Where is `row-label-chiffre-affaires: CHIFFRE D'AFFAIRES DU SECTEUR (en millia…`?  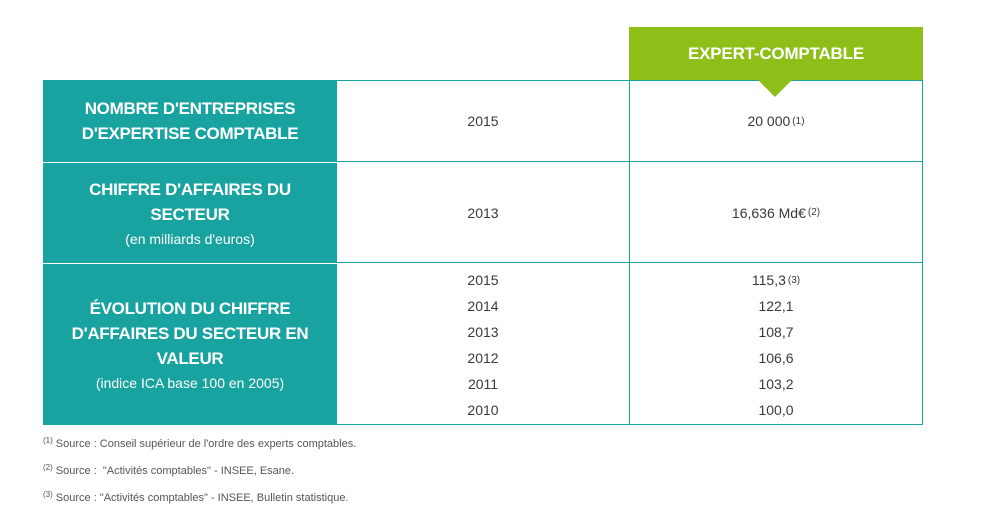 row-label-chiffre-affaires: CHIFFRE D'AFFAIRES DU SECTEUR (en millia… is located at coordinates (190, 212).